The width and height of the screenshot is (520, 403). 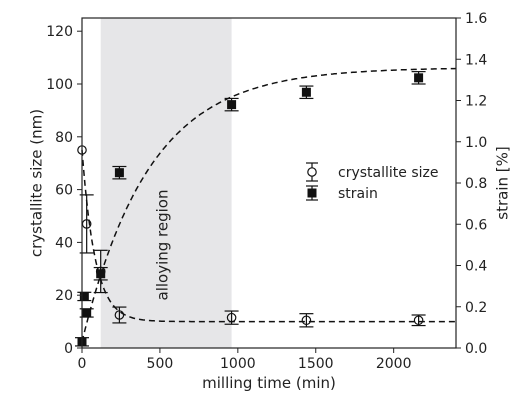 I want to click on legend-strain-marker, so click(x=312, y=193).